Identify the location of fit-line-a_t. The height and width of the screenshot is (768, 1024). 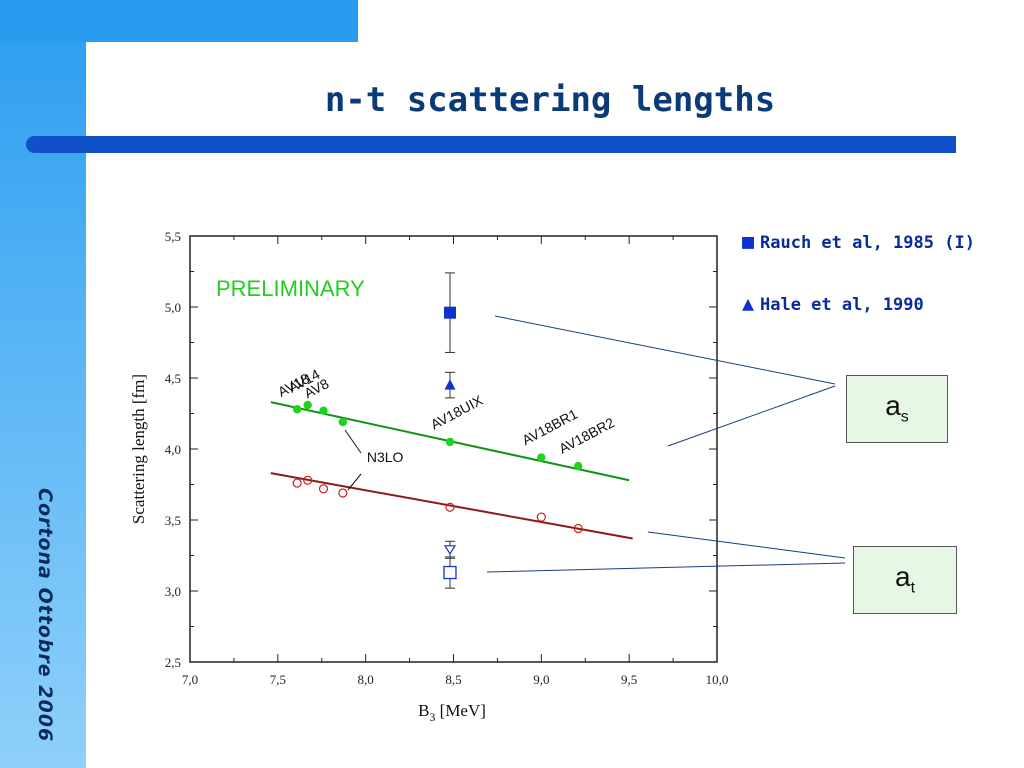
(451, 506).